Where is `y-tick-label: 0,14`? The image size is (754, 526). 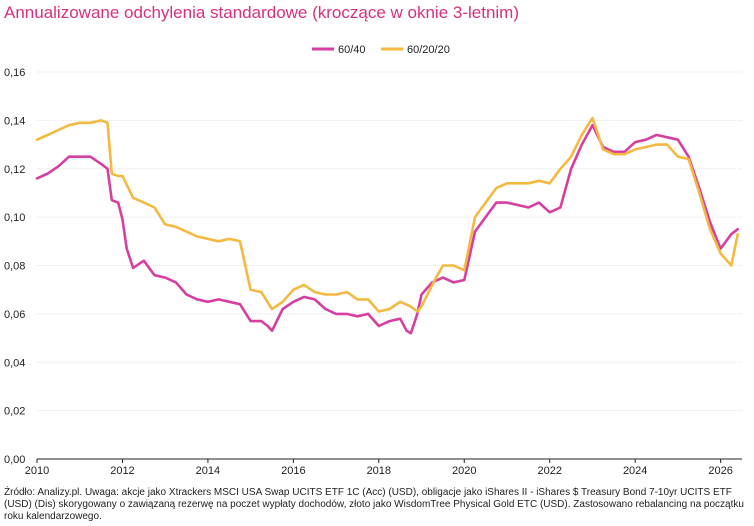
y-tick-label: 0,14 is located at coordinates (14, 121).